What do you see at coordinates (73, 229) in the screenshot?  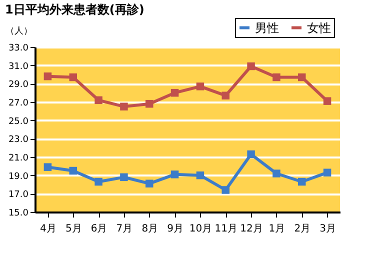 I see `x-tick-label: 5月` at bounding box center [73, 229].